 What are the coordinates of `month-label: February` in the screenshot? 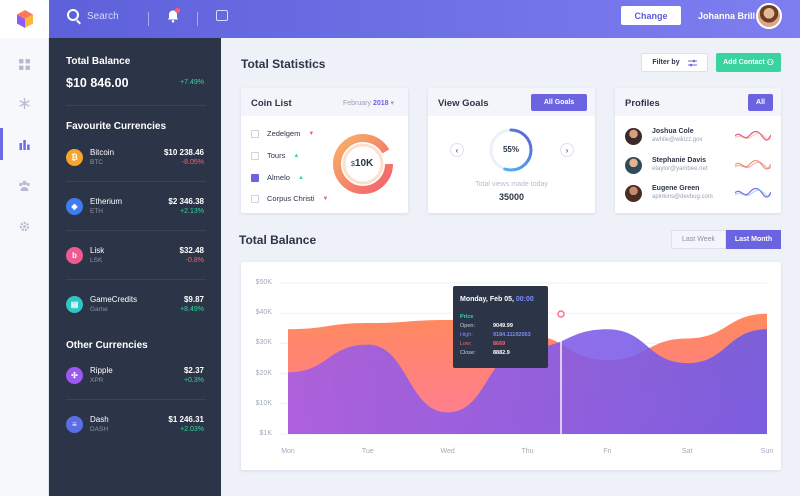 It's located at (357, 103).